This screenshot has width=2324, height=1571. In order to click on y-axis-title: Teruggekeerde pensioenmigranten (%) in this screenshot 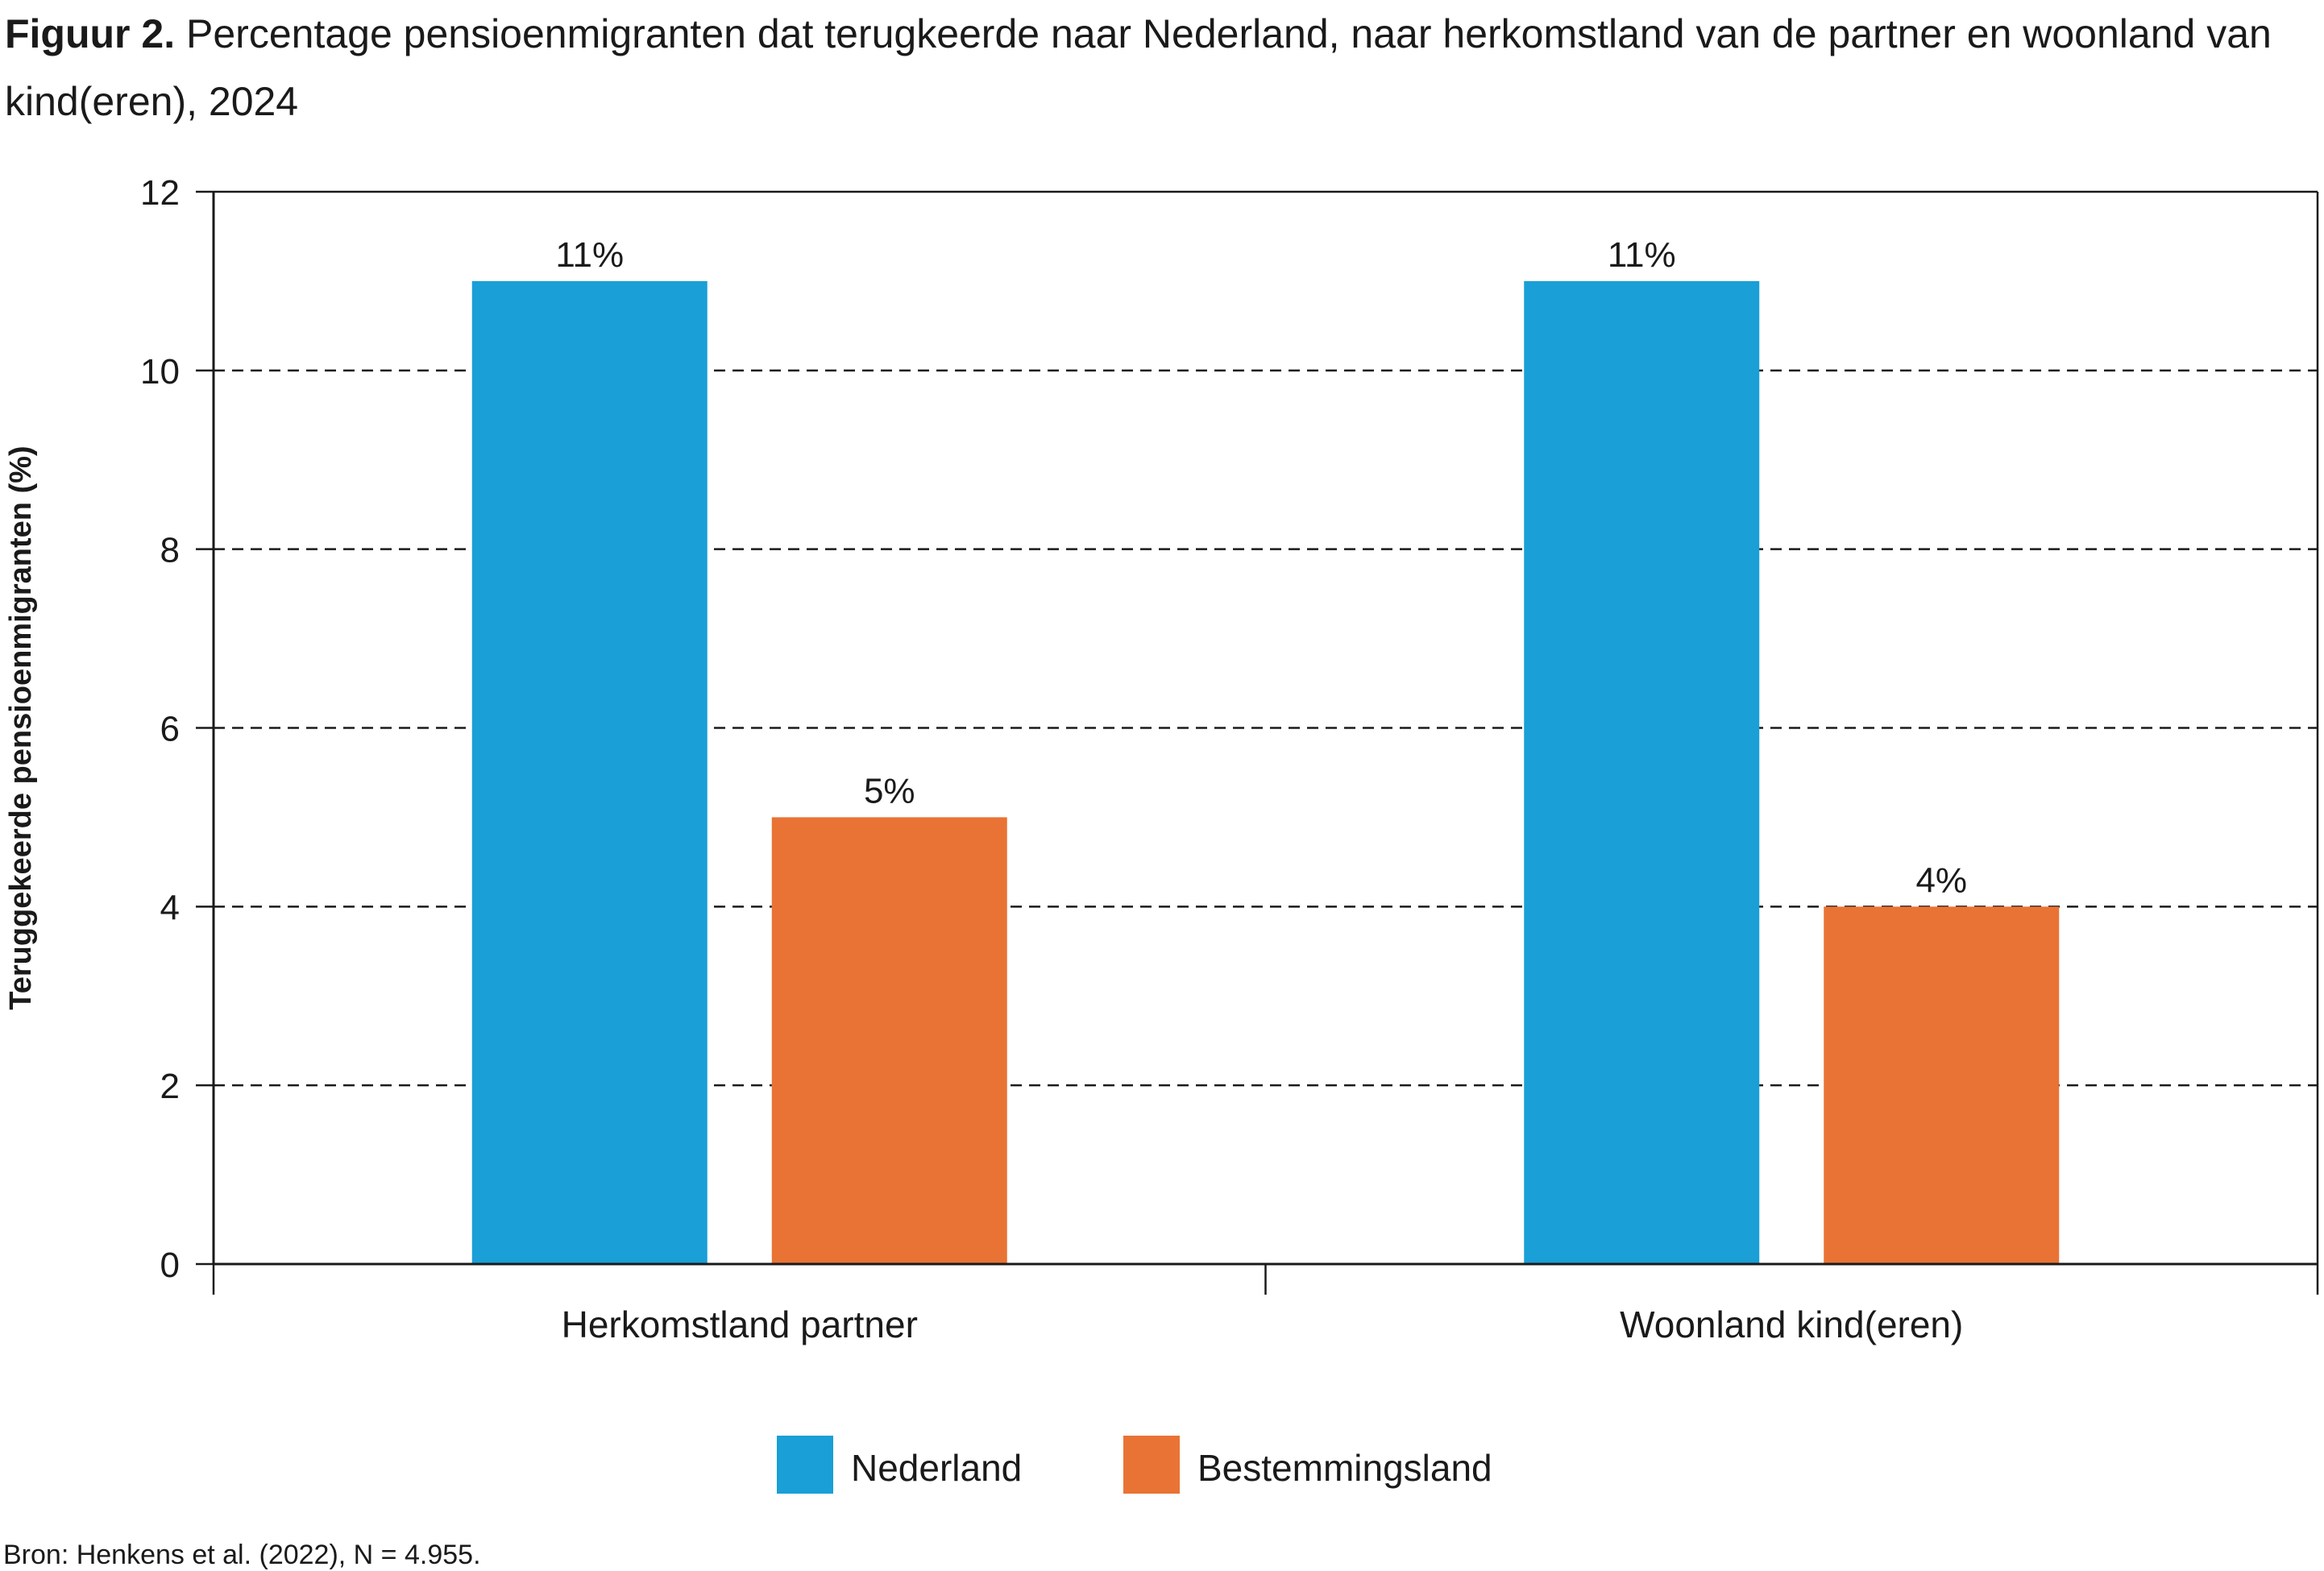, I will do `click(21, 727)`.